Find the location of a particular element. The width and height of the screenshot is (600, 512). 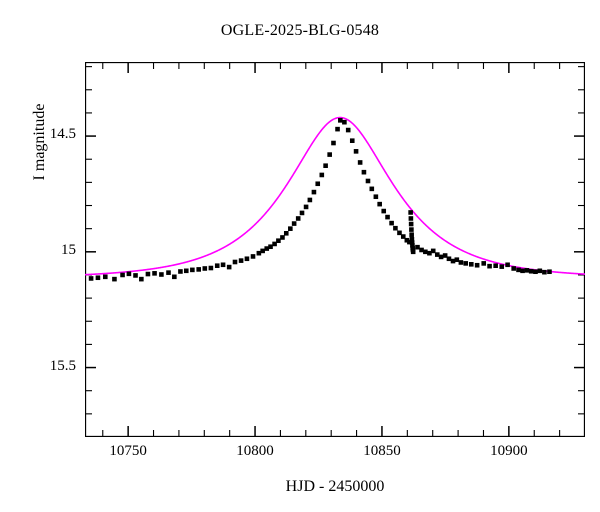

x-axis-label: HJD - 2450000 is located at coordinates (335, 486).